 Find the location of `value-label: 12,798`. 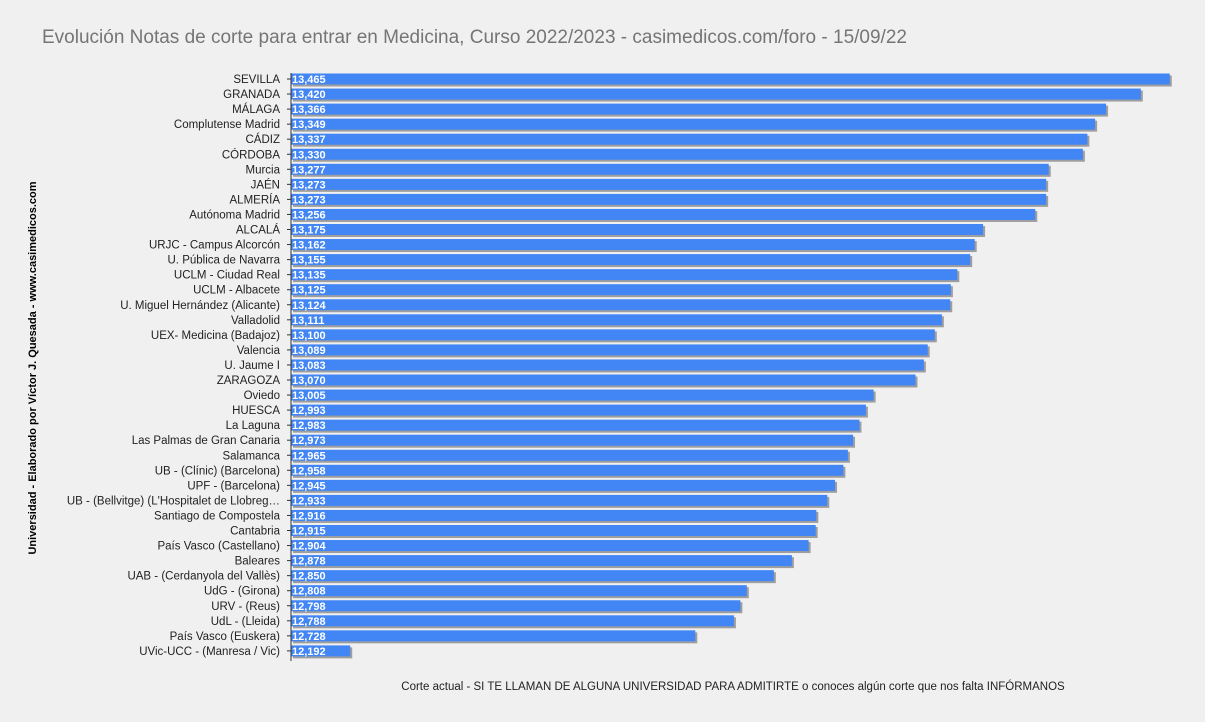

value-label: 12,798 is located at coordinates (309, 607).